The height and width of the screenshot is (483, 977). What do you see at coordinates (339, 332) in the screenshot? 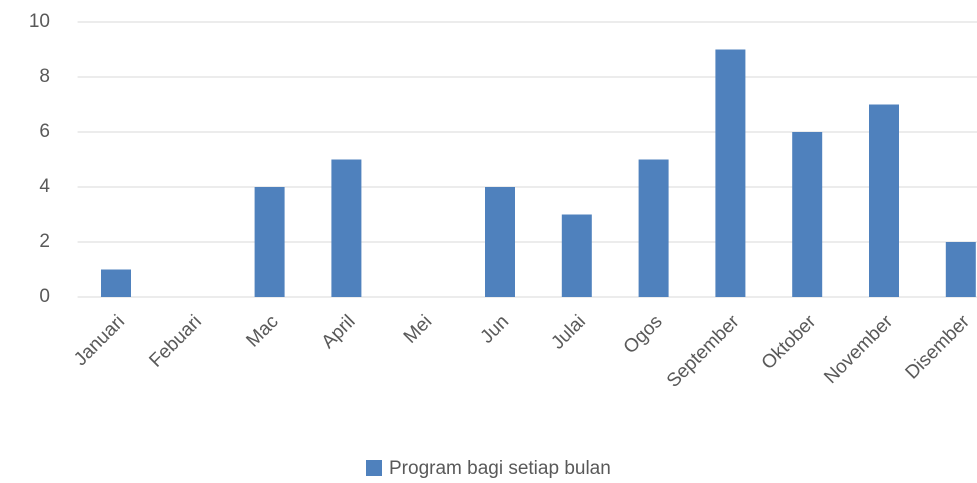
I see `x-tick-label: April` at bounding box center [339, 332].